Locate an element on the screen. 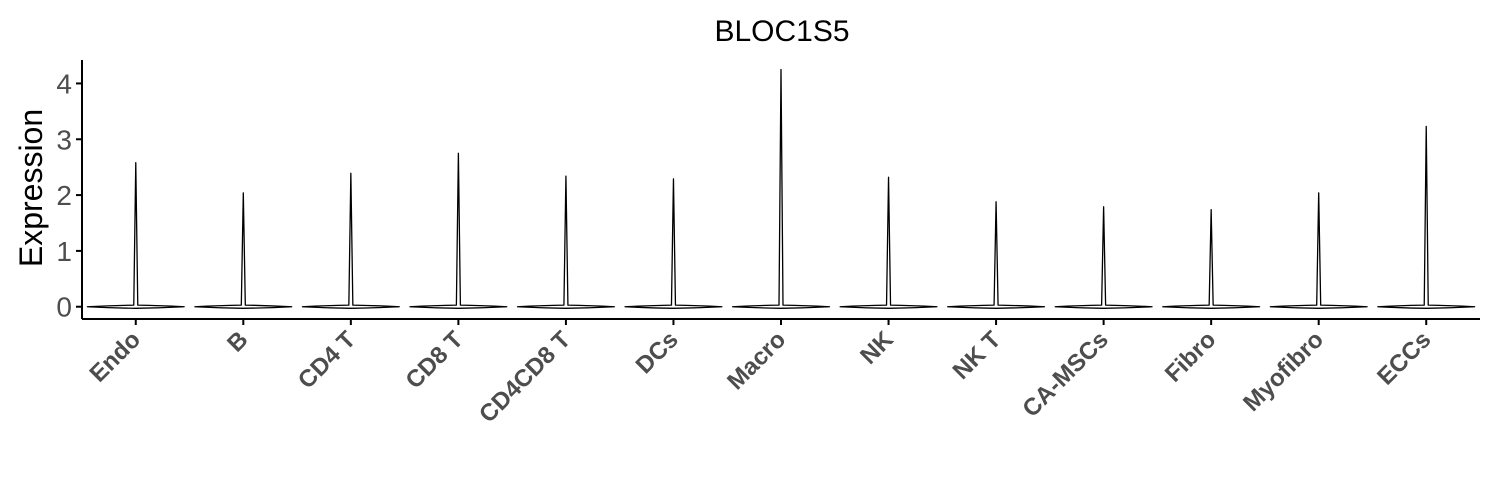  x-tick-label: B is located at coordinates (237, 341).